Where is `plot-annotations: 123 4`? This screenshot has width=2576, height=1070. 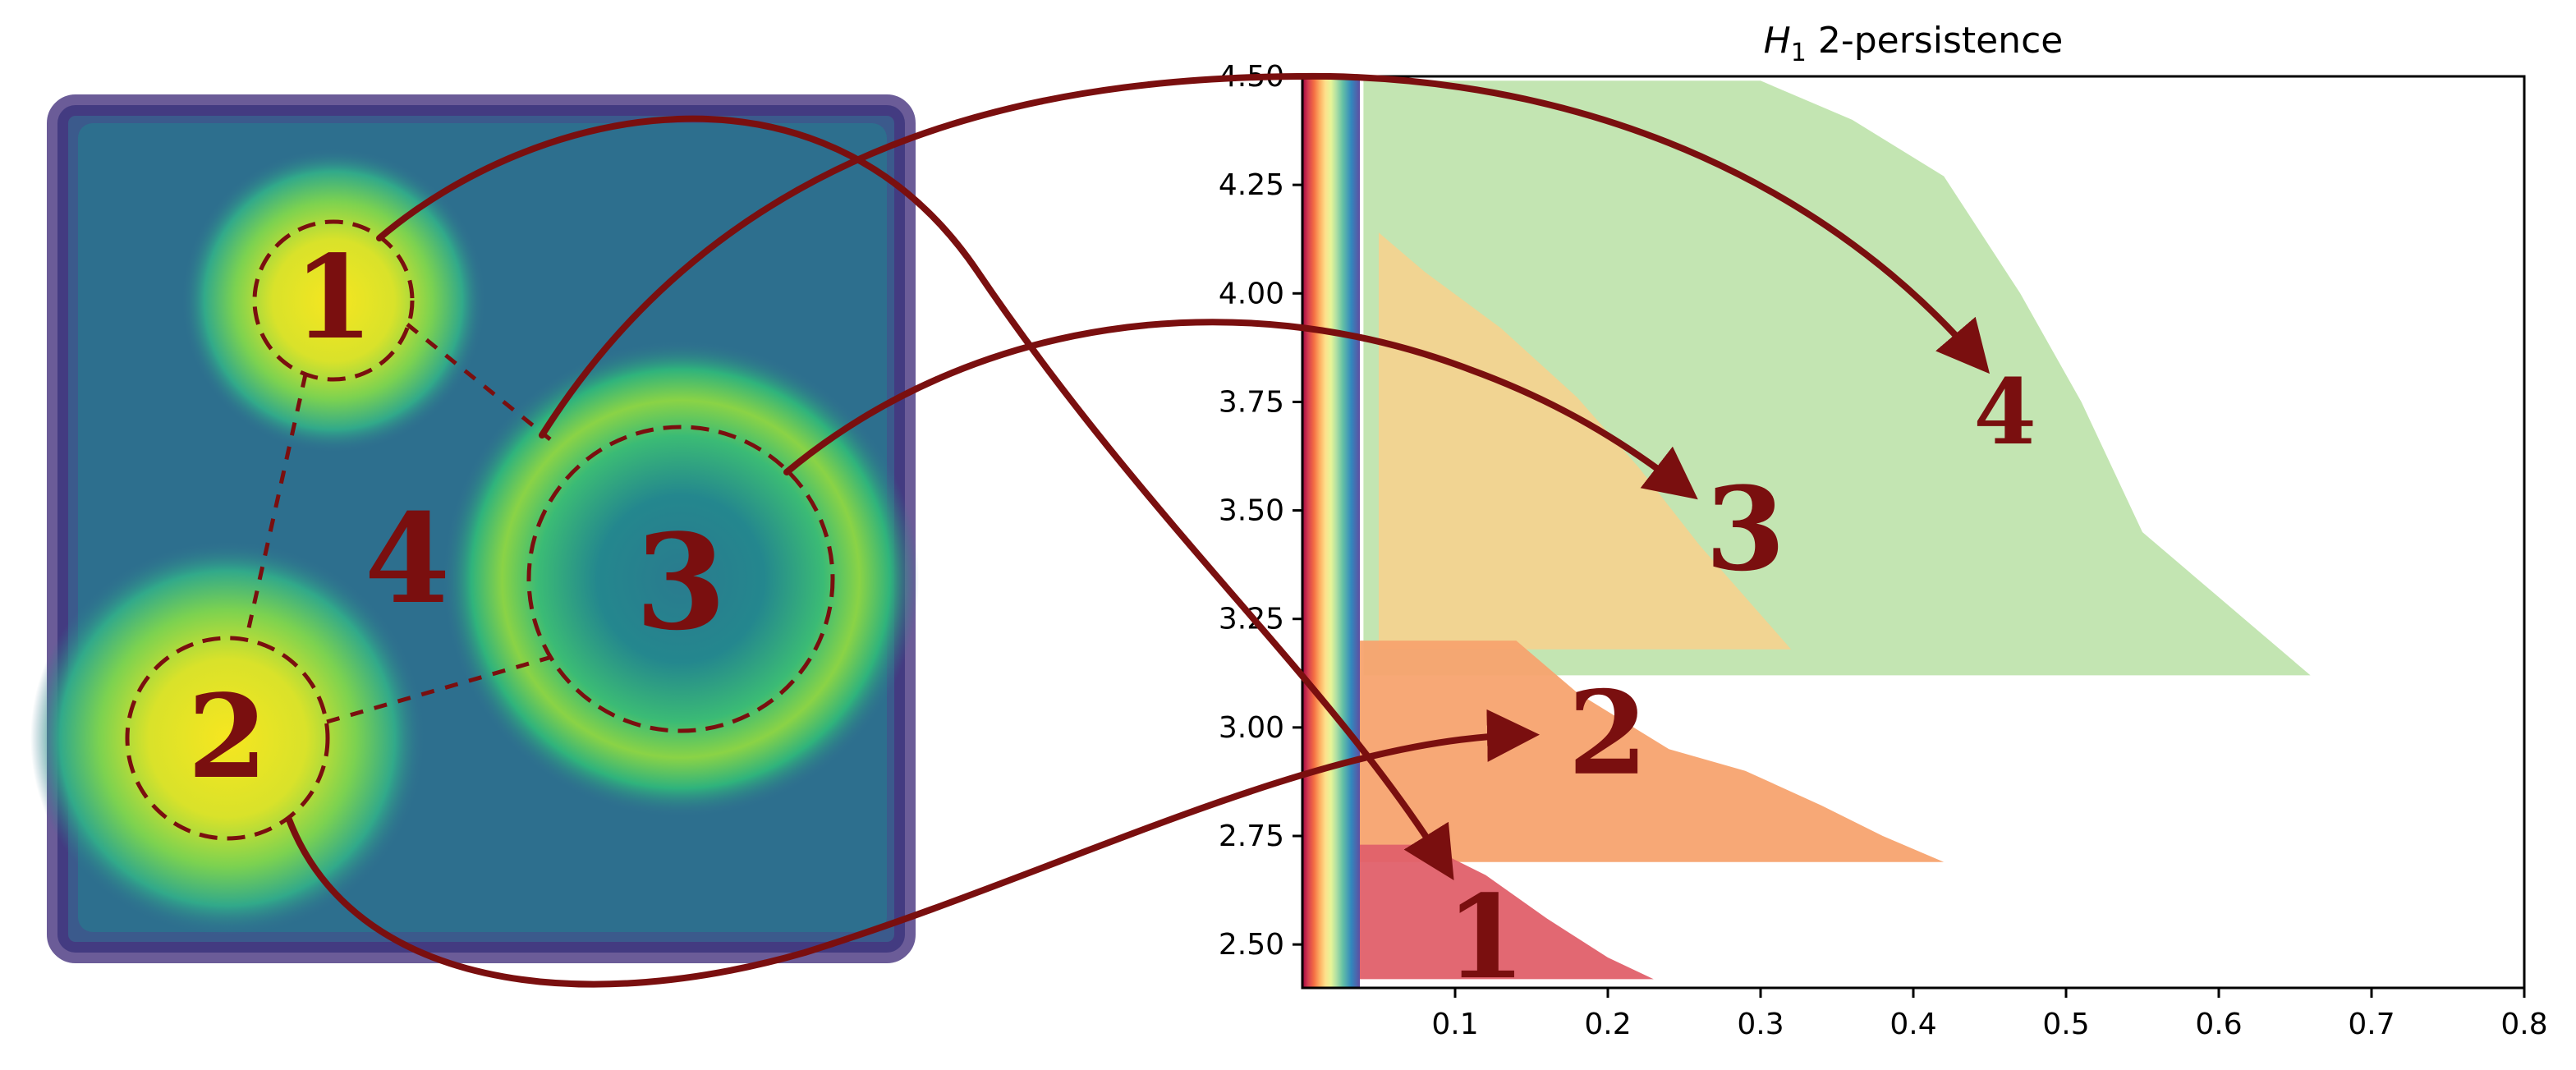
plot-annotations: 123 4 is located at coordinates (1740, 682).